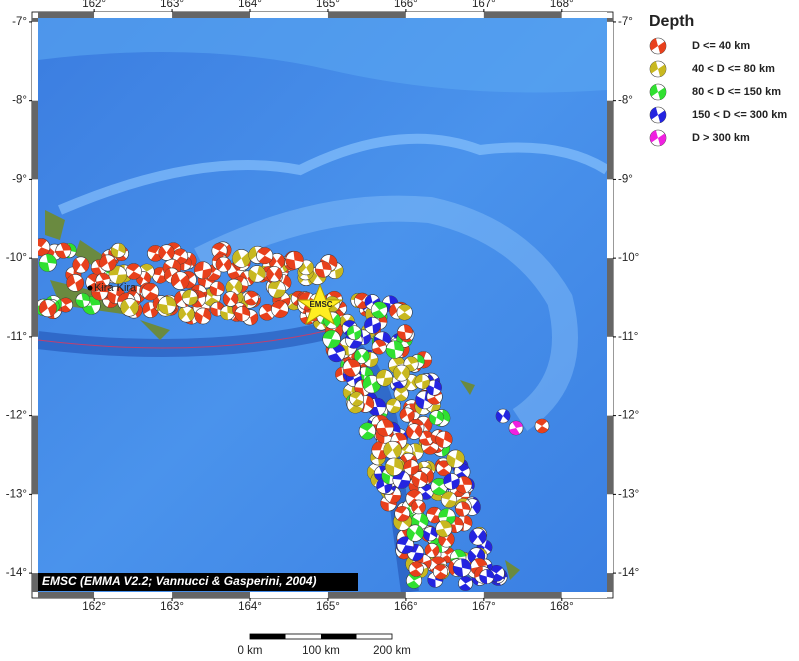  I want to click on y-tick-label: -12°, so click(628, 416).